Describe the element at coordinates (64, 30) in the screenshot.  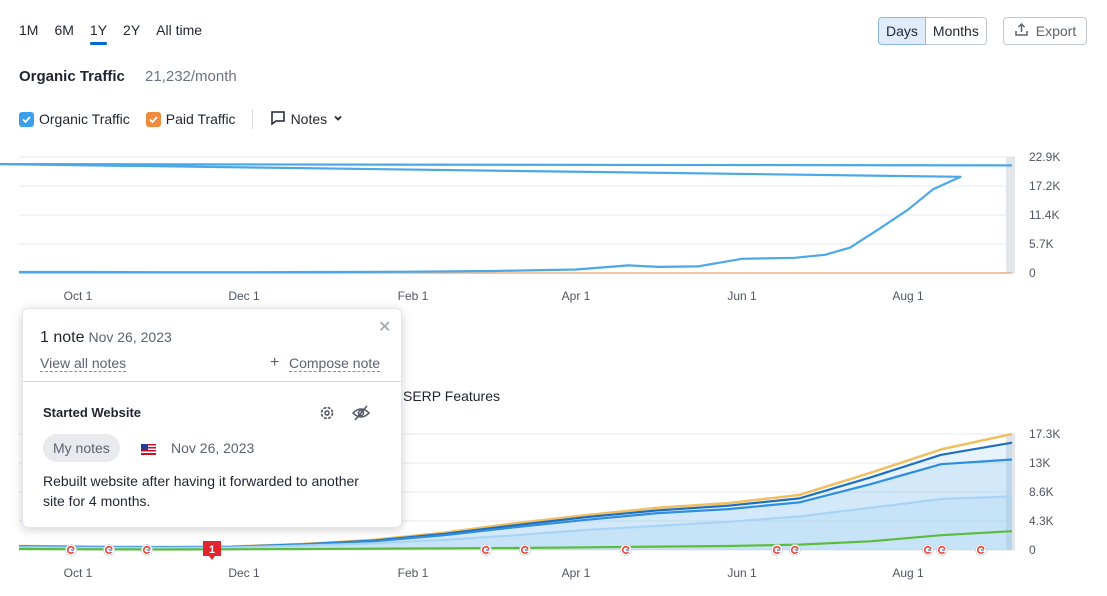
I see `range-tab-6m: 6M` at that location.